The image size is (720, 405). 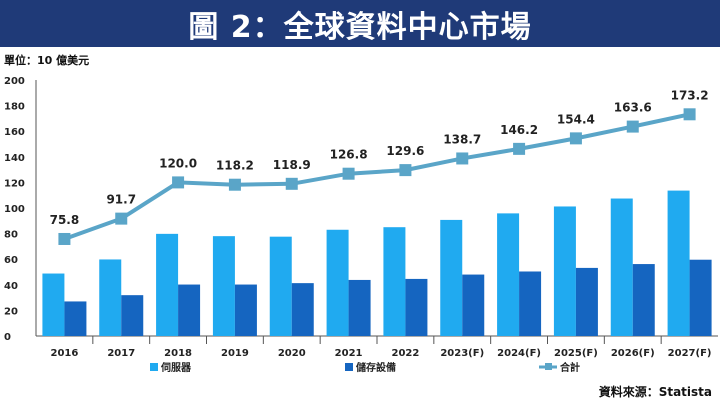 I want to click on y-tick-label: 40, so click(x=11, y=286).